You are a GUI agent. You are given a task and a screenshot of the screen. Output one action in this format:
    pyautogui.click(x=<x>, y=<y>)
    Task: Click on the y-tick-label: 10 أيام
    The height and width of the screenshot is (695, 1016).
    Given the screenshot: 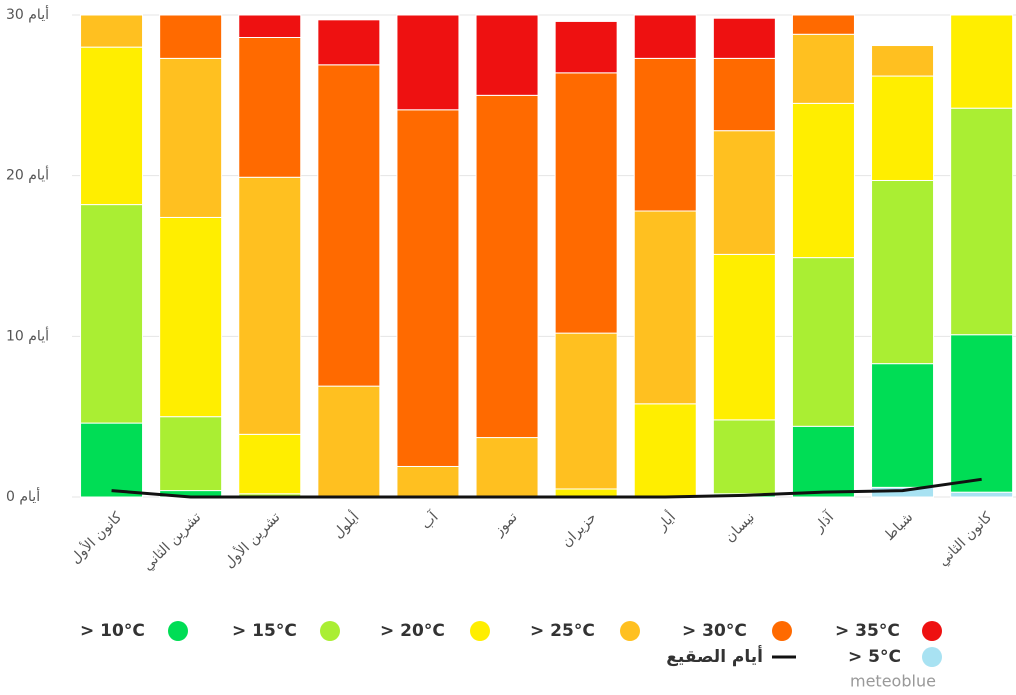 What is the action you would take?
    pyautogui.click(x=27, y=335)
    